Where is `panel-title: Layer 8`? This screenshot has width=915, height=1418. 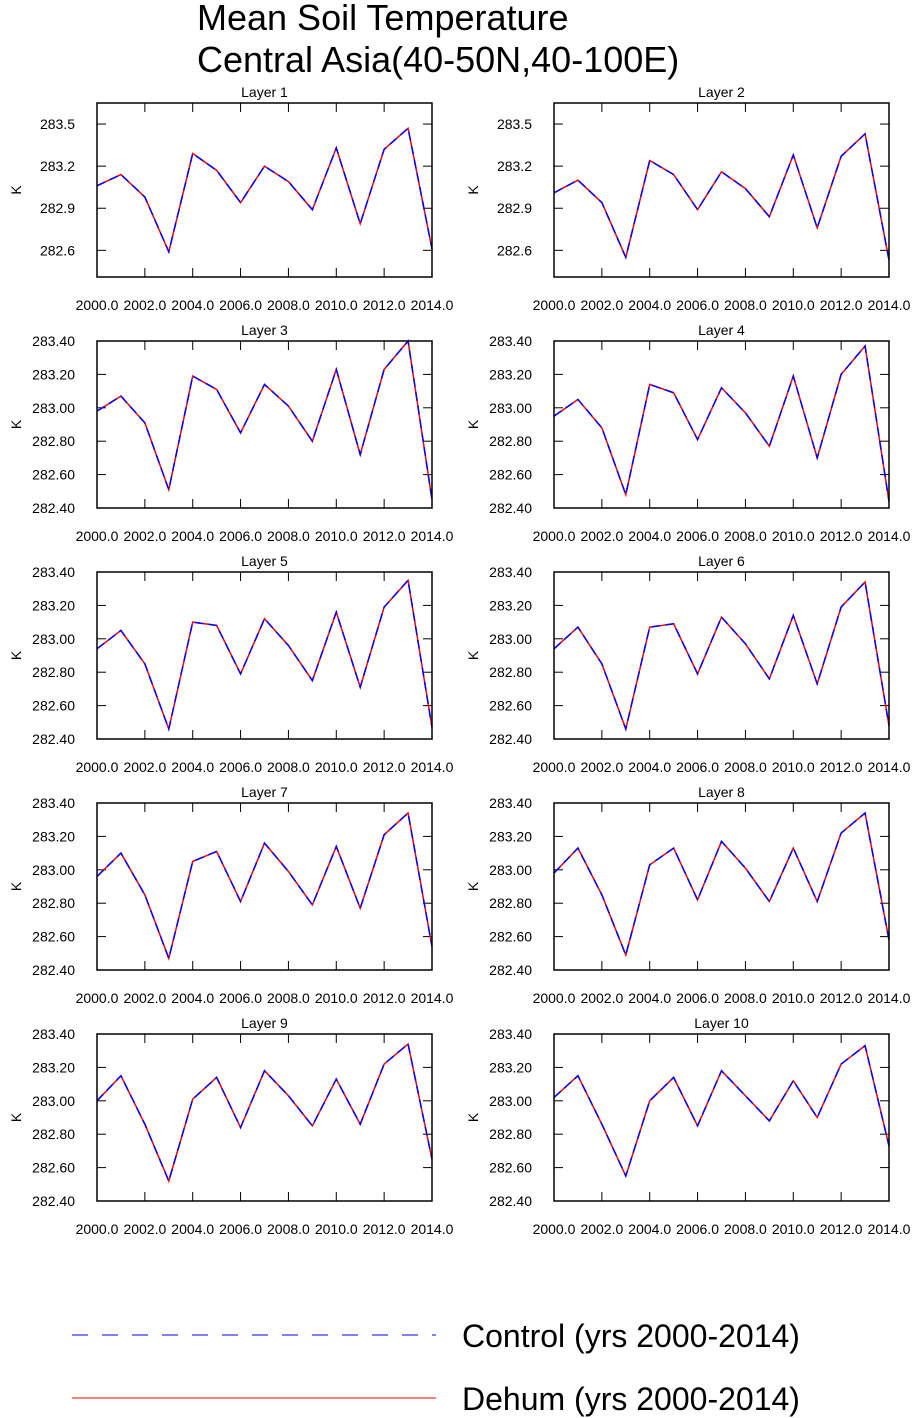 panel-title: Layer 8 is located at coordinates (721, 792).